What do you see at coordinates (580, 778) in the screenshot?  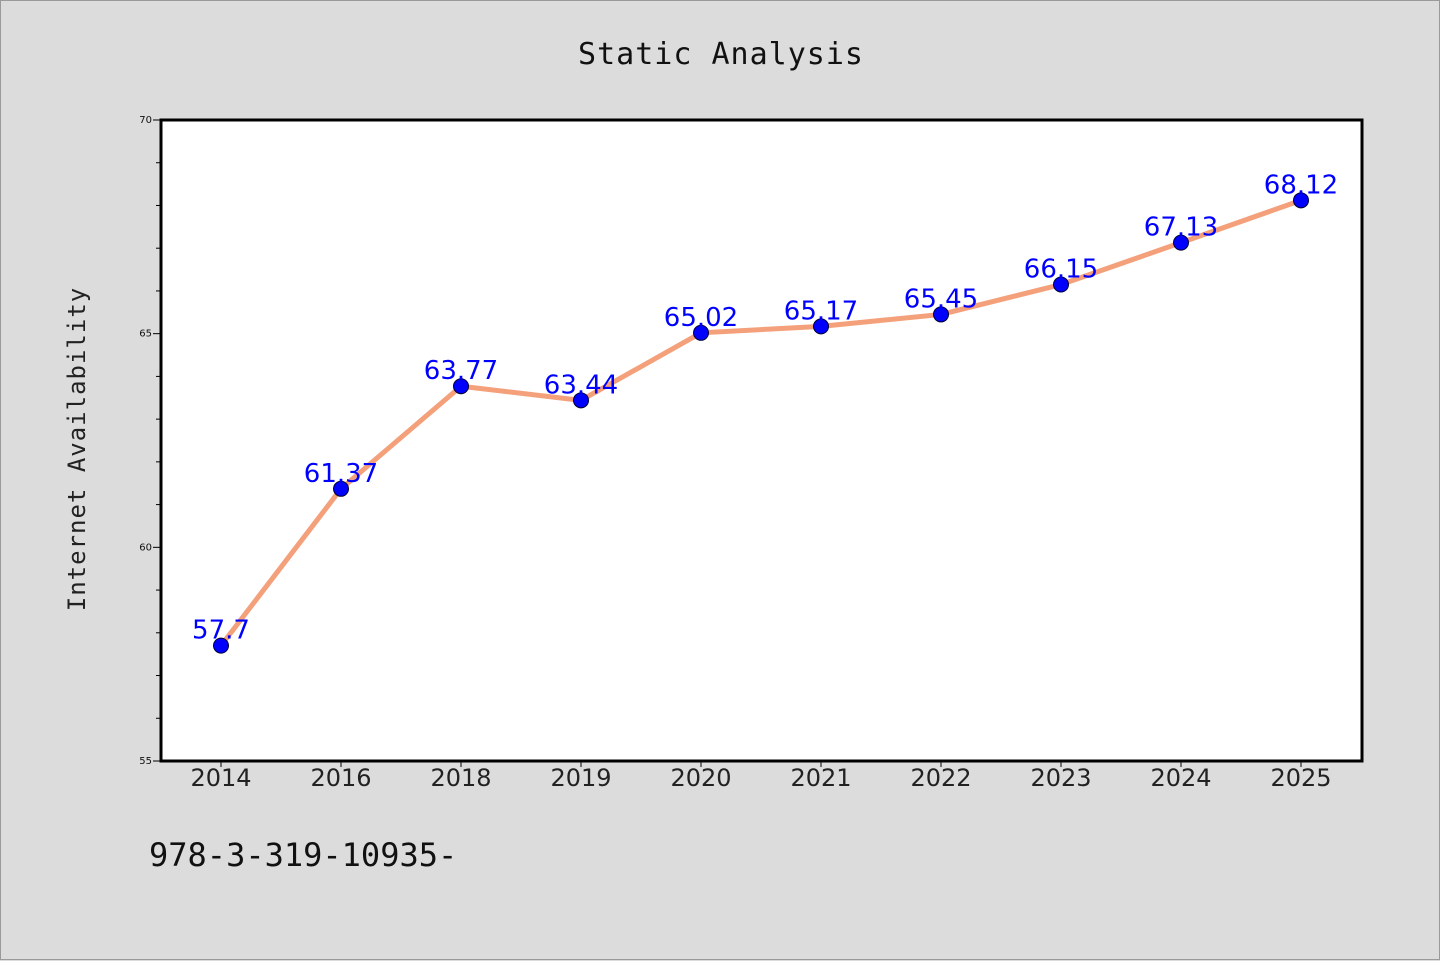 I see `x-tick-label: 2019` at bounding box center [580, 778].